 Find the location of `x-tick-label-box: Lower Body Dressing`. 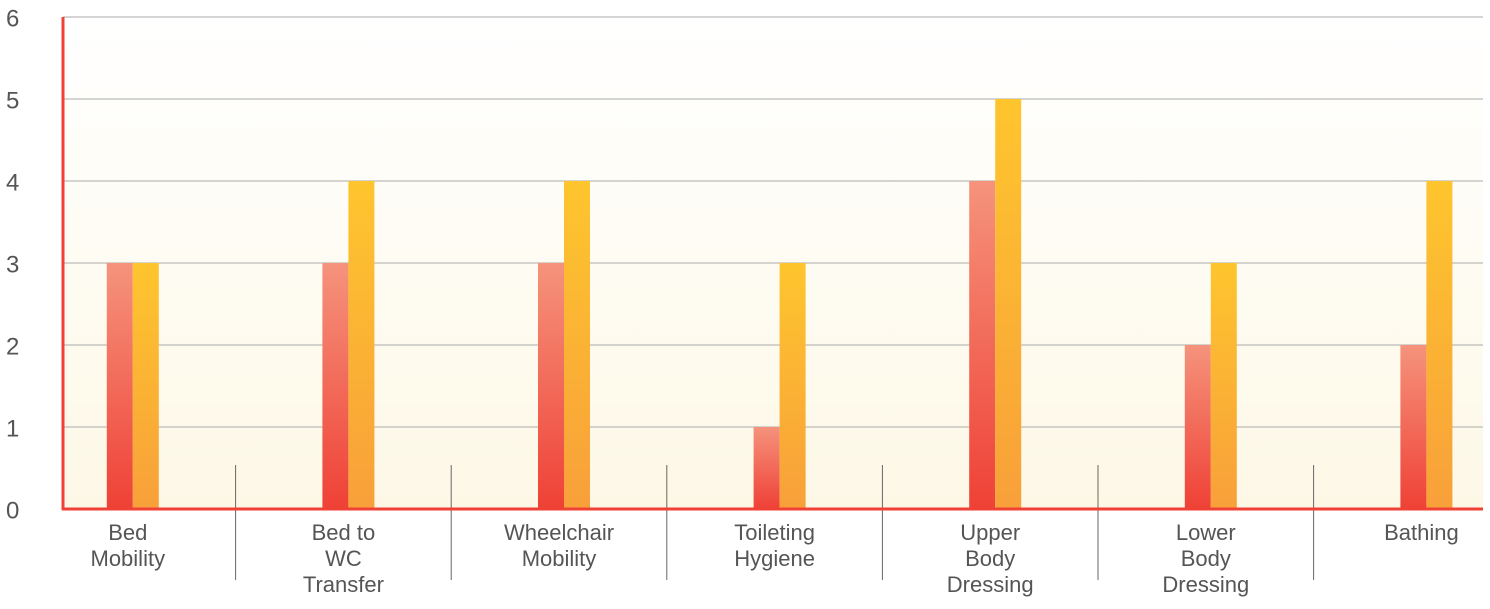

x-tick-label-box: Lower Body Dressing is located at coordinates (1205, 559).